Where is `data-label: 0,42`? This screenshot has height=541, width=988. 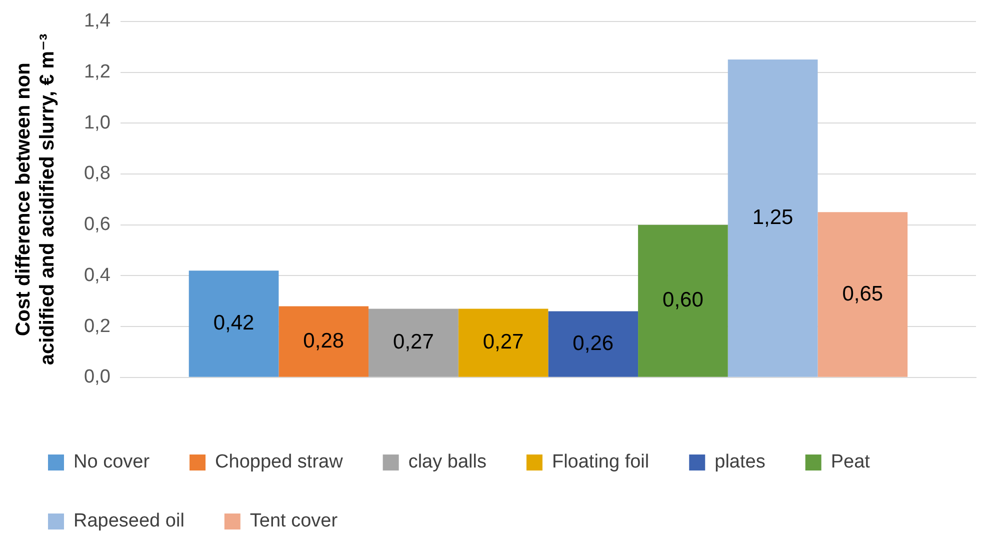 data-label: 0,42 is located at coordinates (233, 323).